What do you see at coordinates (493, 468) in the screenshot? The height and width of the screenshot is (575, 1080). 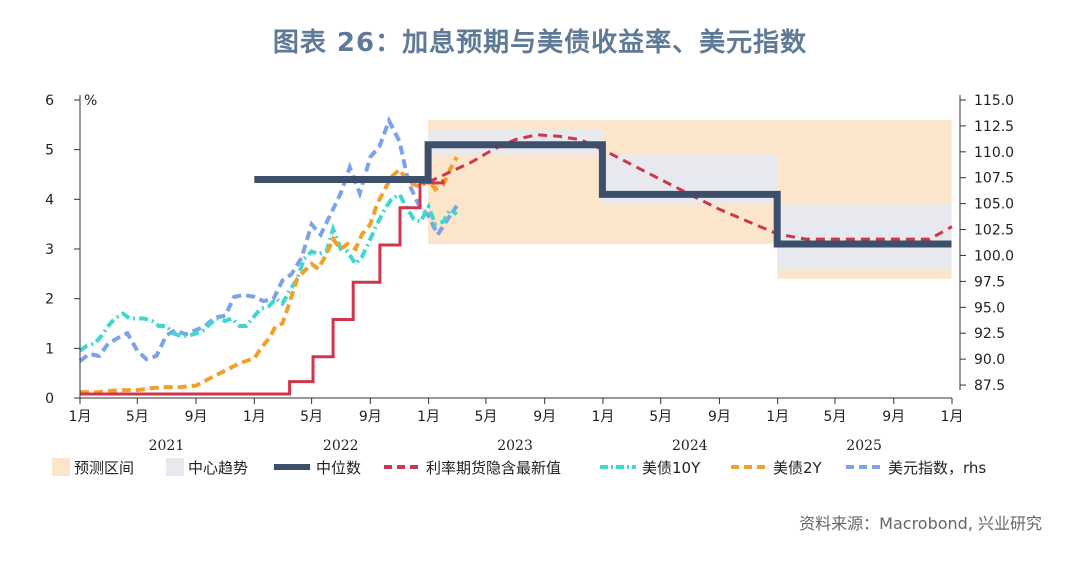 I see `legend-label: 利率期货隐含最新值` at bounding box center [493, 468].